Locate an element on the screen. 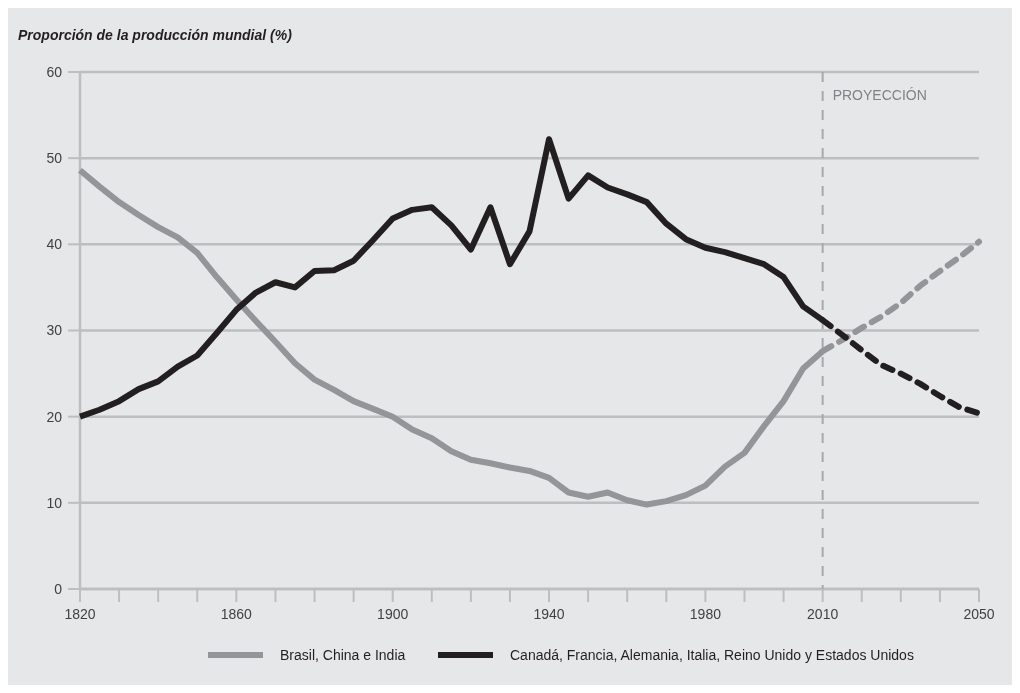 The height and width of the screenshot is (693, 1020). y-tick-label: 50 is located at coordinates (54, 158).